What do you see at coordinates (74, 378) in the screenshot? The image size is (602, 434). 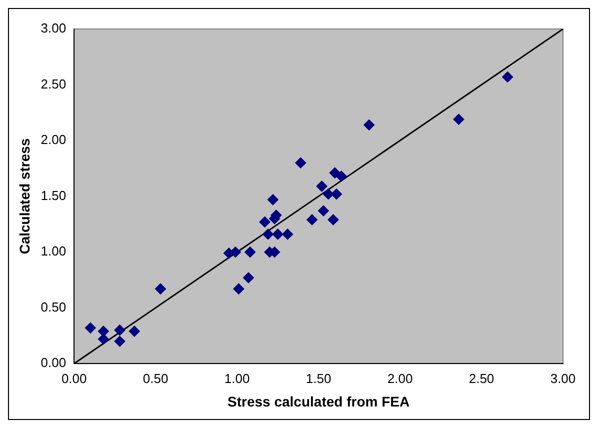 I see `x-tick-label: 0.00` at bounding box center [74, 378].